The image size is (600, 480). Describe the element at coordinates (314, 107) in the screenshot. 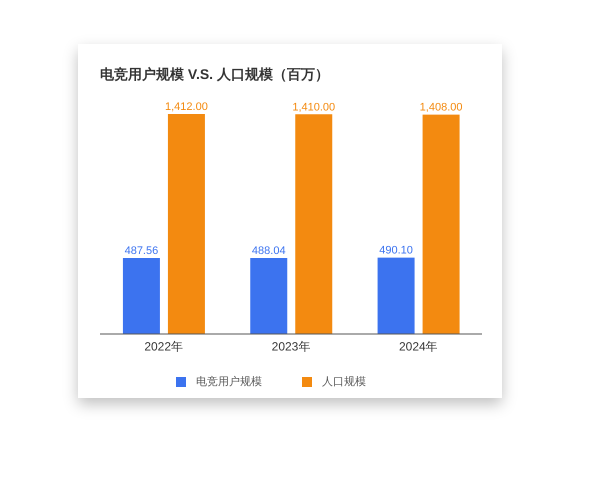

I see `data-label: 1,410.00` at that location.